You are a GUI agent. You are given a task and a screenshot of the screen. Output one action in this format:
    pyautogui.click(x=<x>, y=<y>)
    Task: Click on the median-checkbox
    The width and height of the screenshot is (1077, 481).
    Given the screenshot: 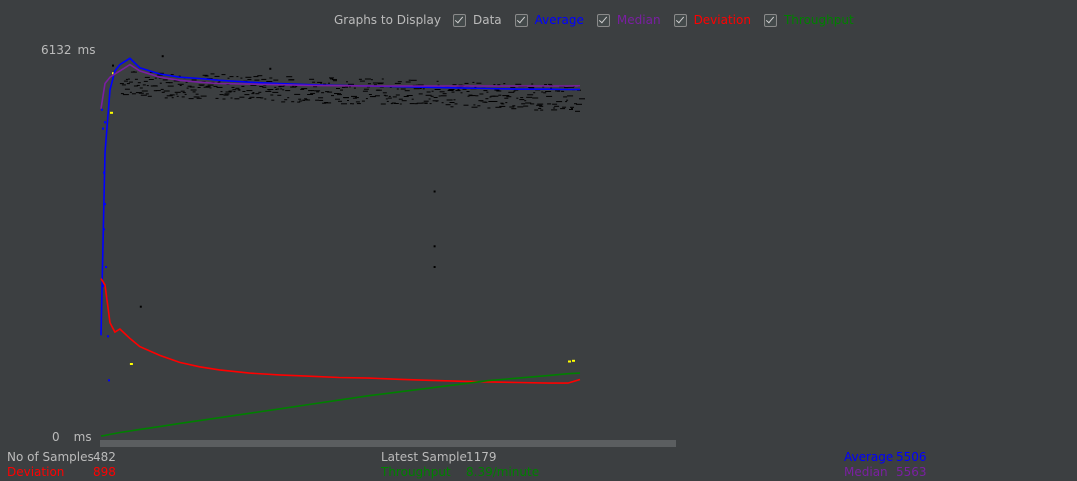 What is the action you would take?
    pyautogui.click(x=603, y=20)
    